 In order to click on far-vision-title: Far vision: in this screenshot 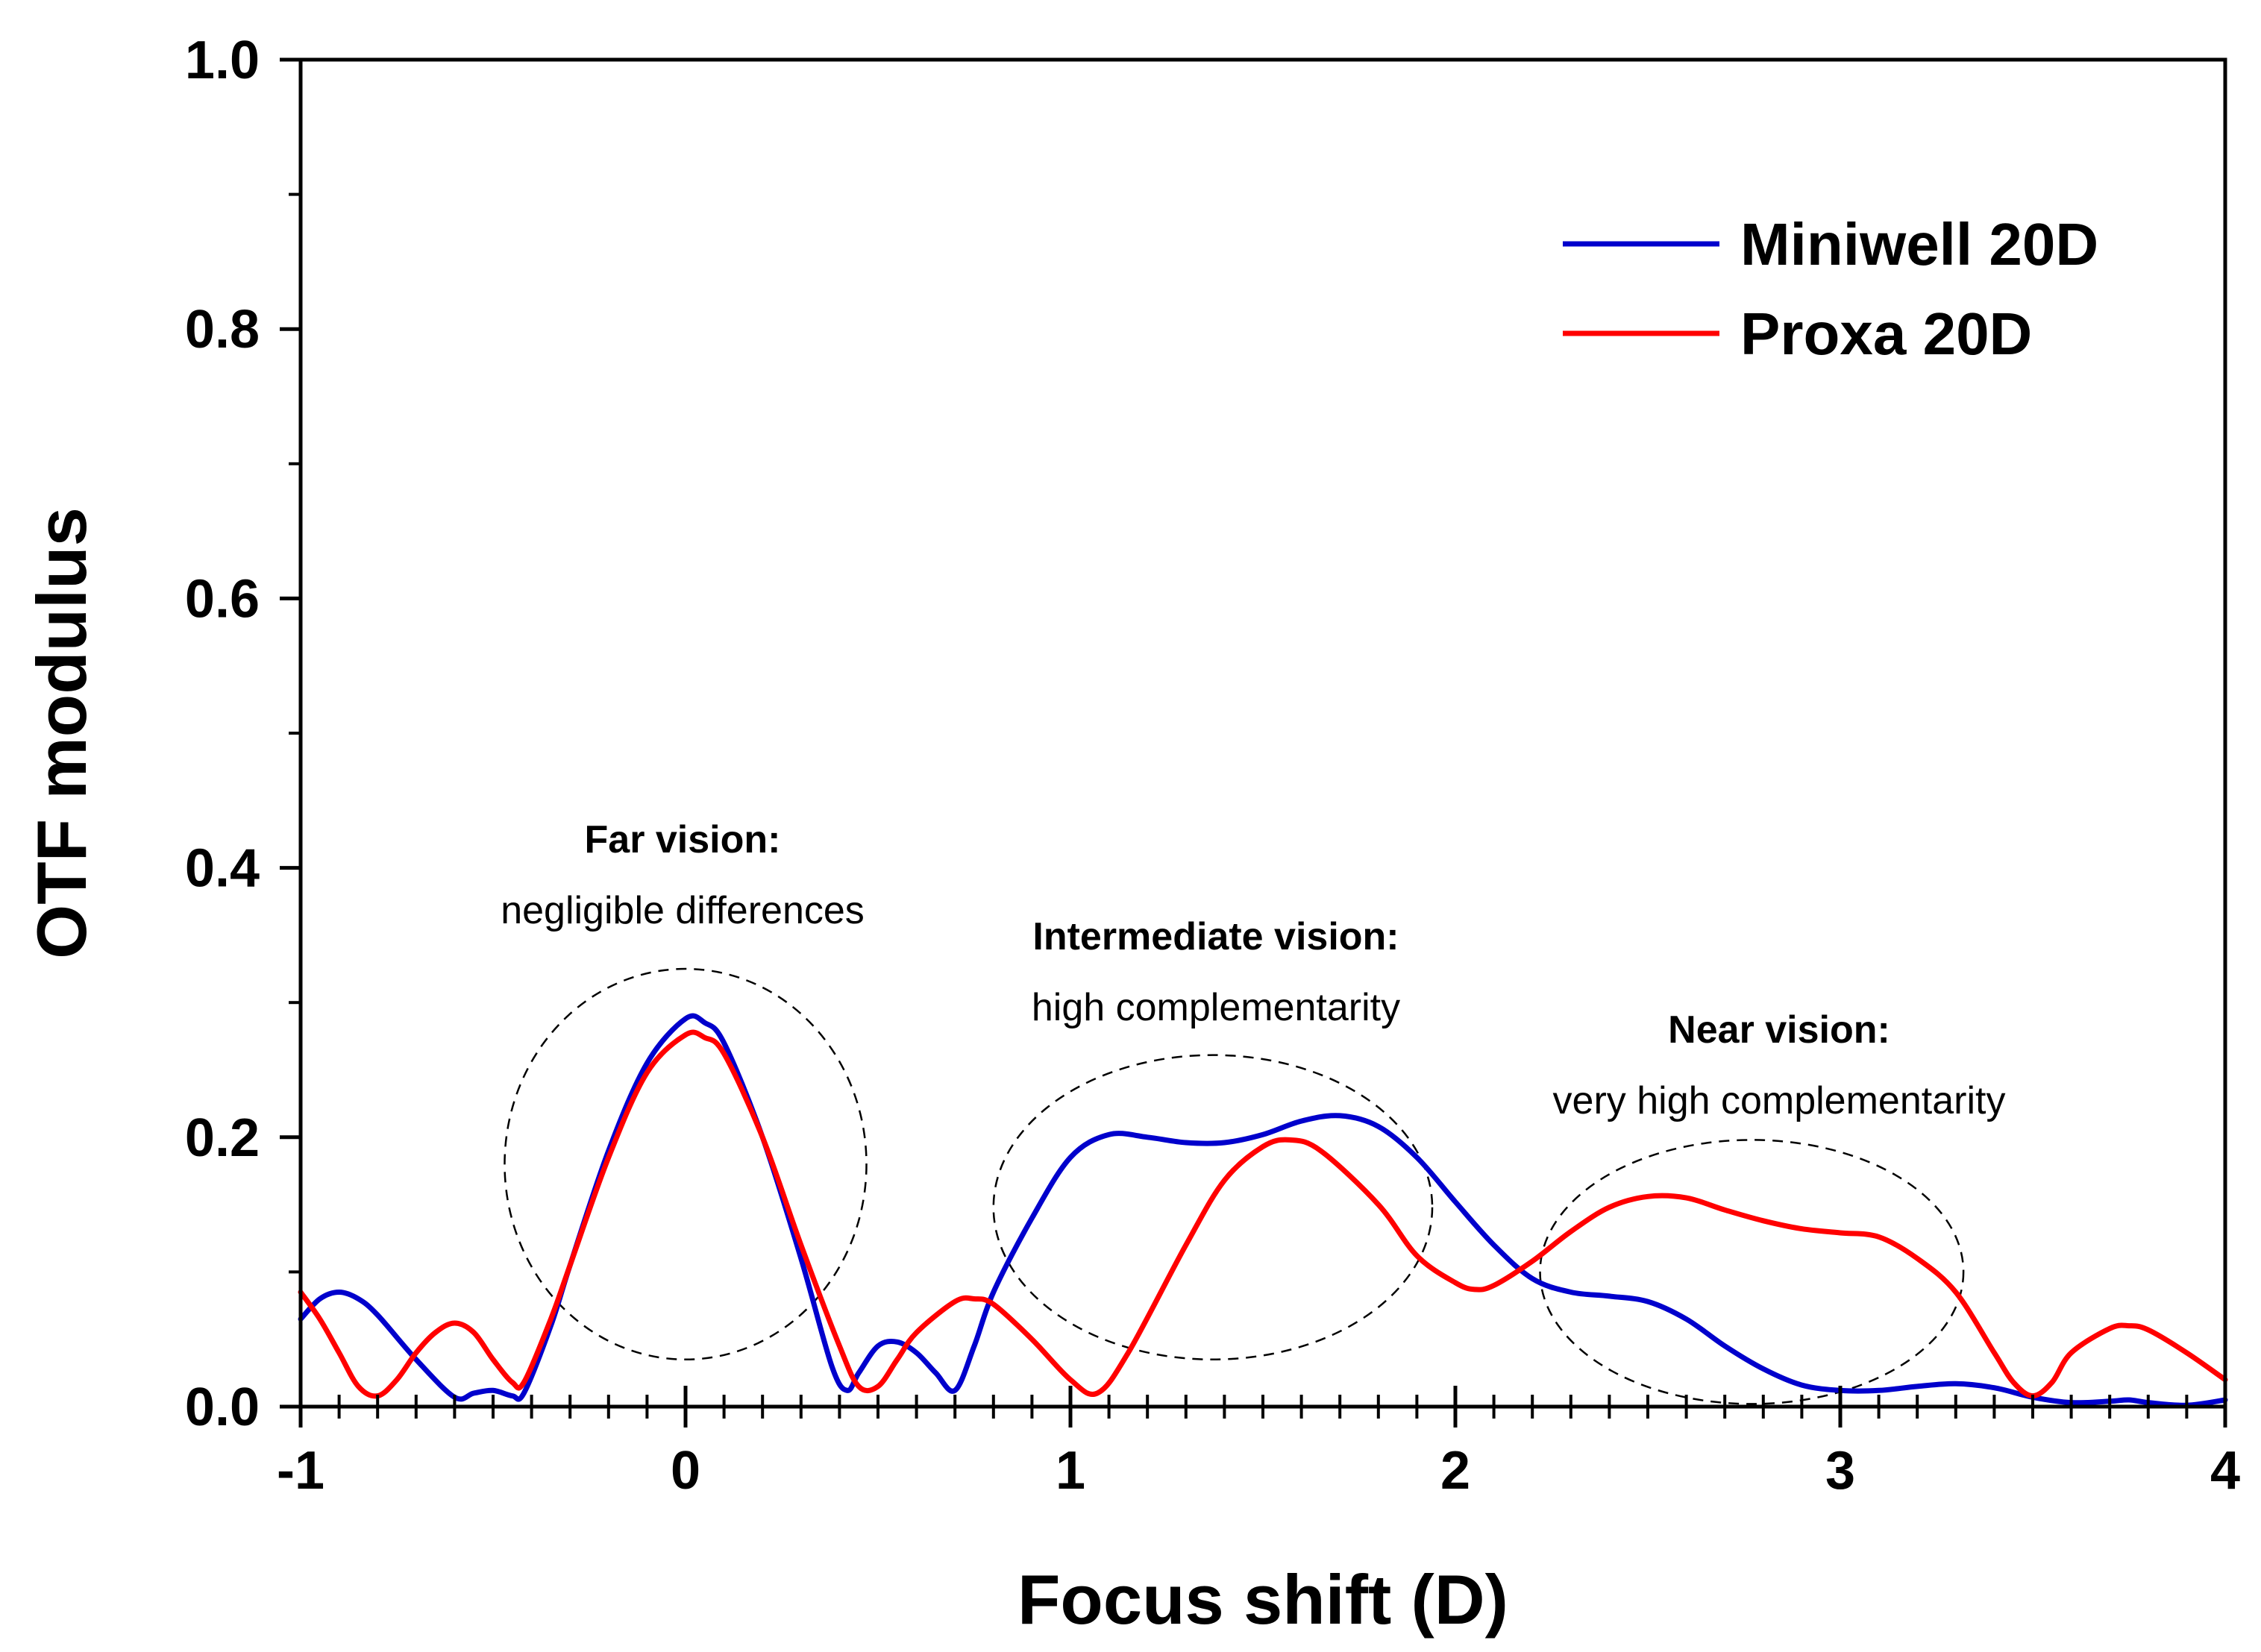, I will do `click(683, 839)`.